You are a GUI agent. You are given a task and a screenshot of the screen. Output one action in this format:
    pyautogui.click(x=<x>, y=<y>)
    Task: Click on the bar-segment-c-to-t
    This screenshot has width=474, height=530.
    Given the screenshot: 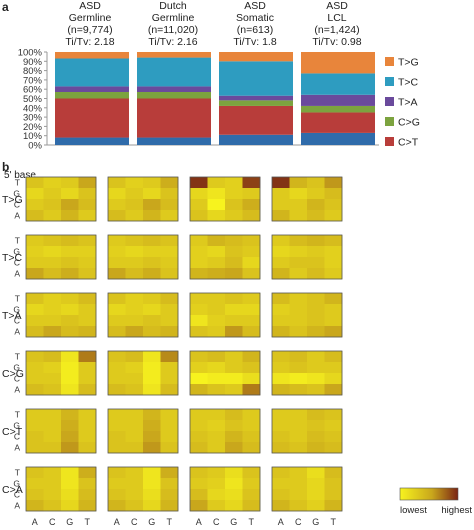 What is the action you would take?
    pyautogui.click(x=174, y=118)
    